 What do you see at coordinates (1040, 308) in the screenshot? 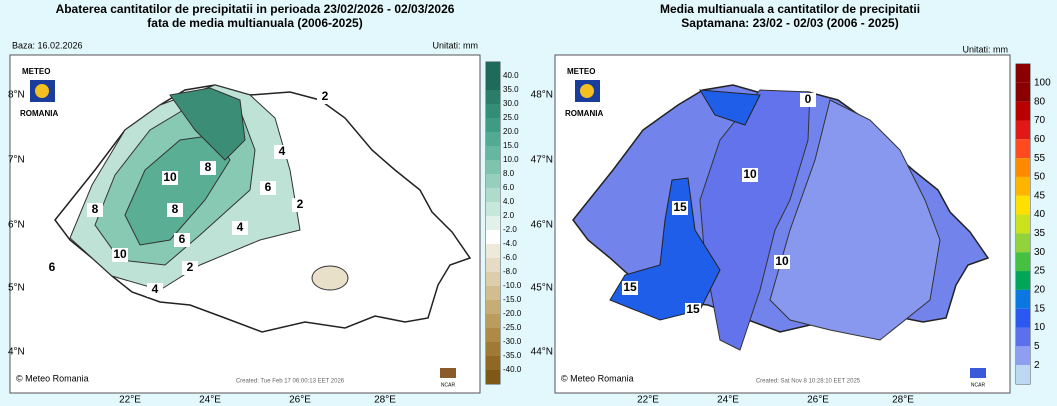
I see `legend-label: 15` at bounding box center [1040, 308].